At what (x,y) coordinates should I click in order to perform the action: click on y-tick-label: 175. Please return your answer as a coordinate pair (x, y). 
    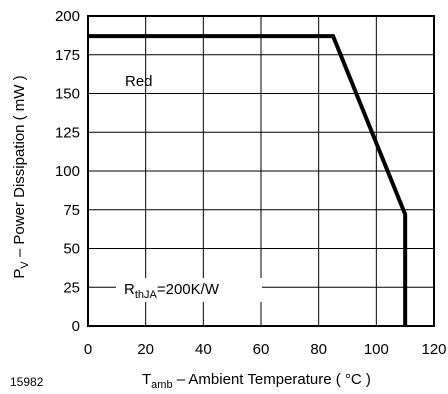
    Looking at the image, I should click on (67, 55).